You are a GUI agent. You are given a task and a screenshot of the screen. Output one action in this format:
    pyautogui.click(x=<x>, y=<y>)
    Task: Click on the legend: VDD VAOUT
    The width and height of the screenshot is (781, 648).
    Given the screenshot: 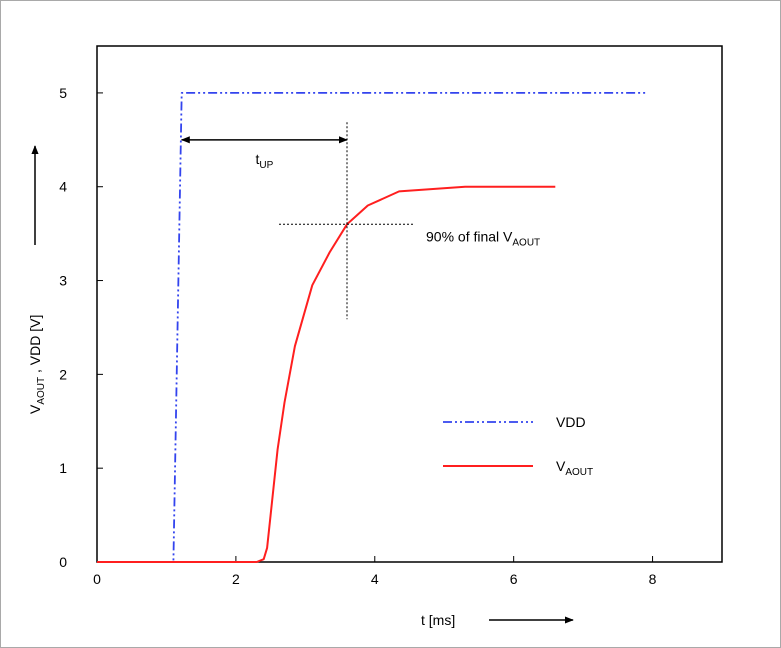 What is the action you would take?
    pyautogui.click(x=518, y=446)
    